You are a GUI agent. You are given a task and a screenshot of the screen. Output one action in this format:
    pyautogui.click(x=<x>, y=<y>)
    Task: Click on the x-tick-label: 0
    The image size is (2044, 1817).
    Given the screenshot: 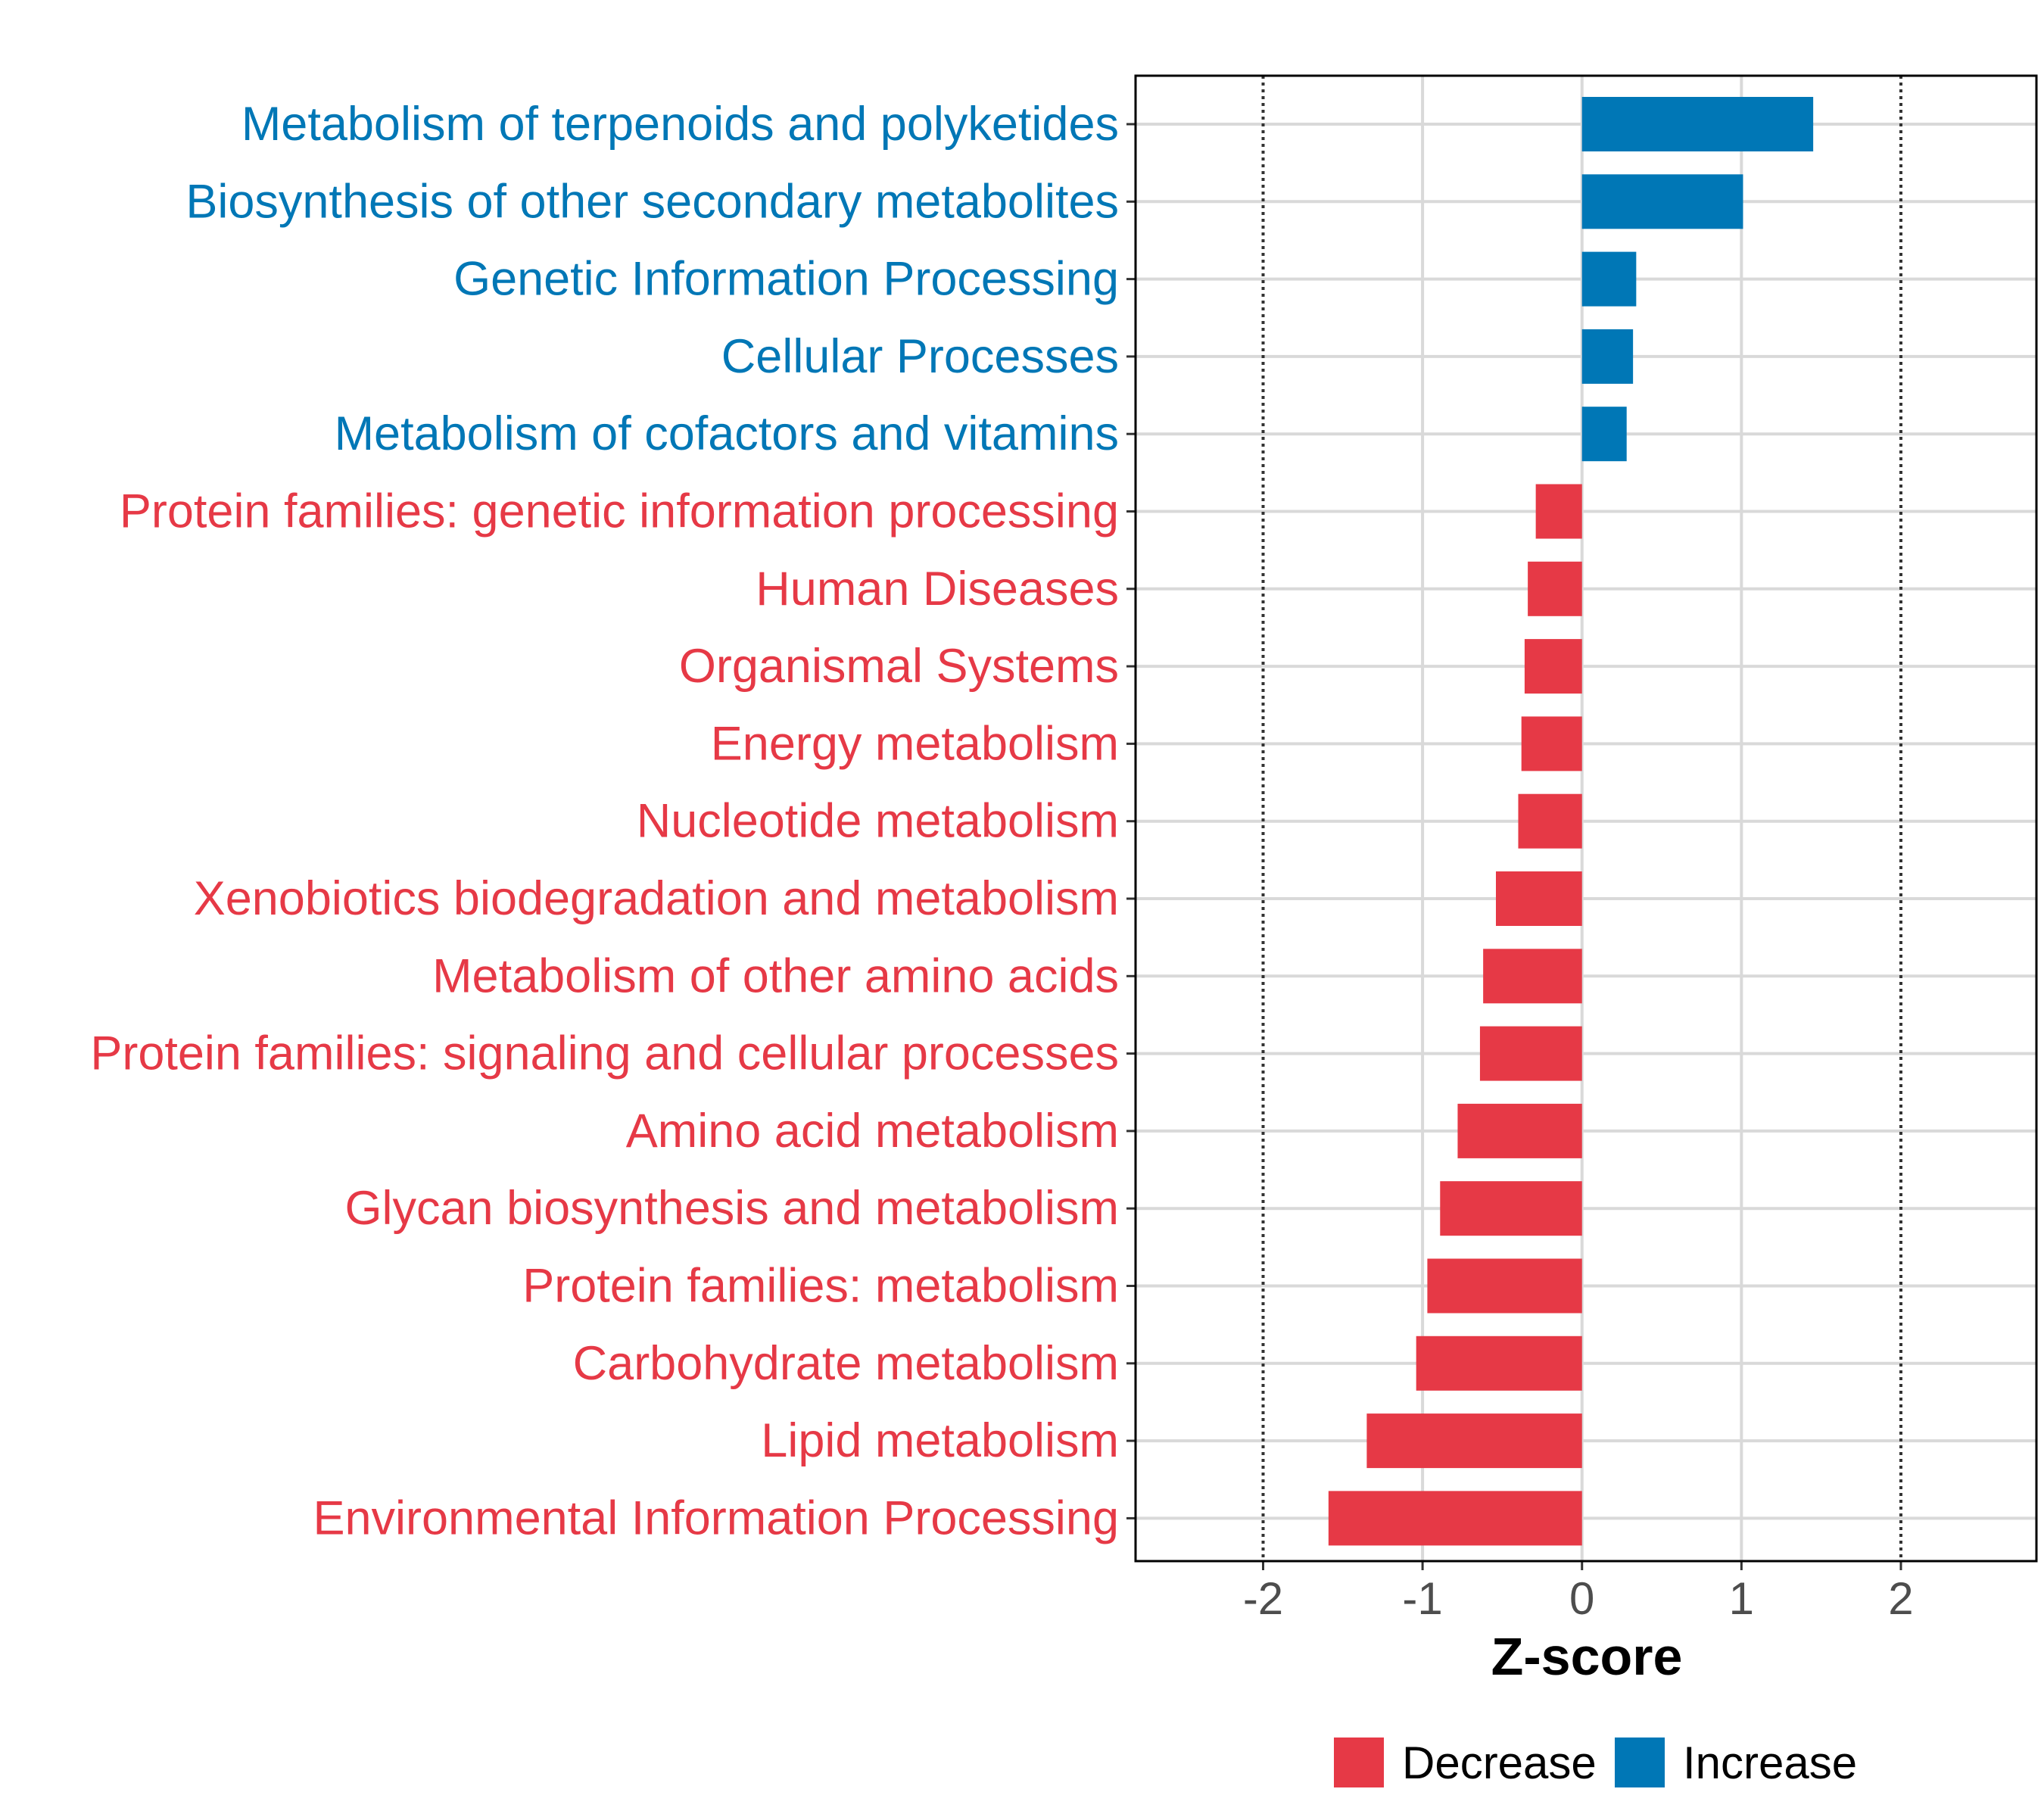 What is the action you would take?
    pyautogui.click(x=1581, y=1599)
    